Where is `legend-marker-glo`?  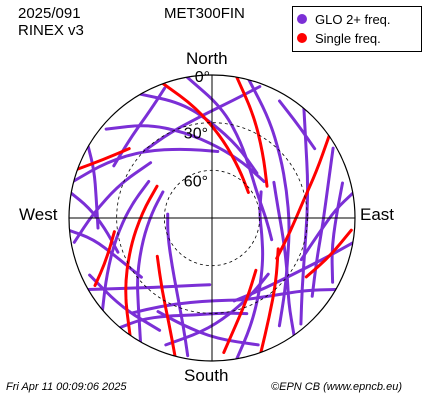
legend-marker-glo is located at coordinates (302, 19).